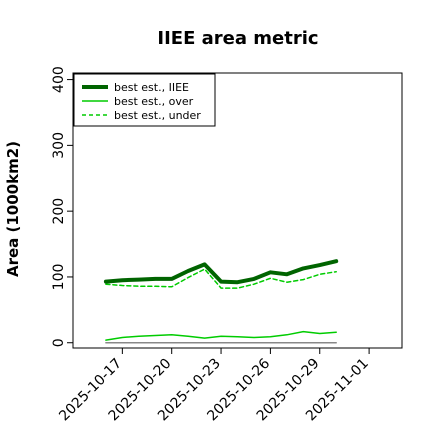 This screenshot has width=440, height=440. I want to click on y-axis: 0 100 200 300 400, so click(62, 206).